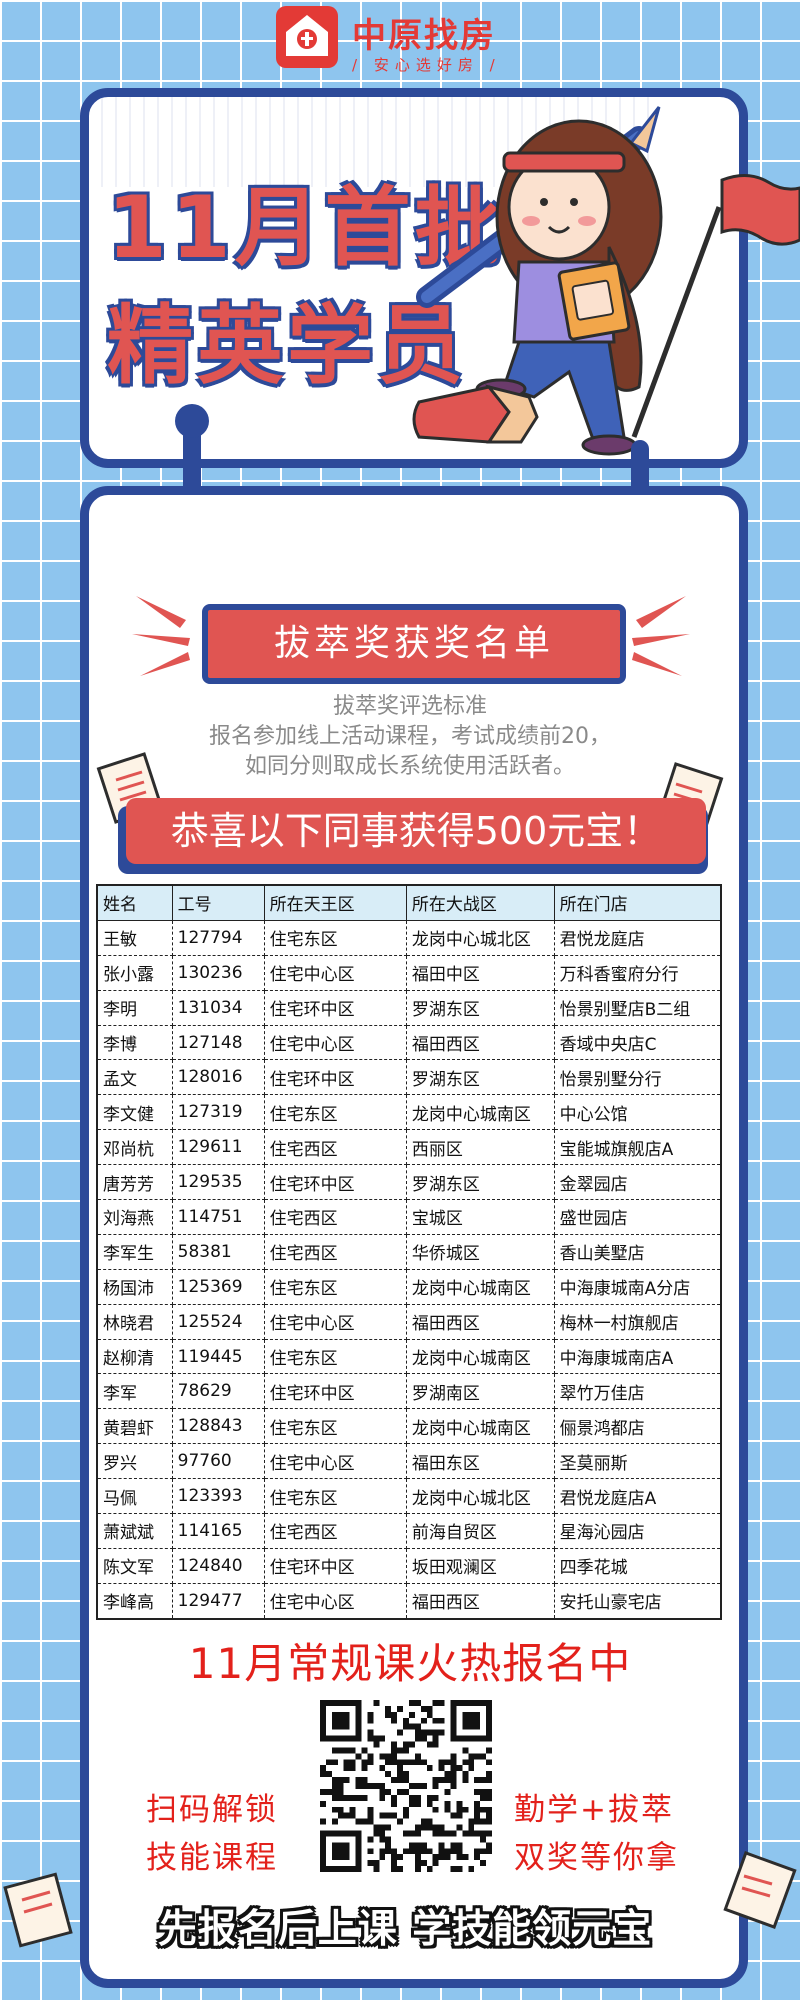 This screenshot has width=800, height=2000. Describe the element at coordinates (409, 706) in the screenshot. I see `criteria-title: 拔萃奖评选标准` at that location.